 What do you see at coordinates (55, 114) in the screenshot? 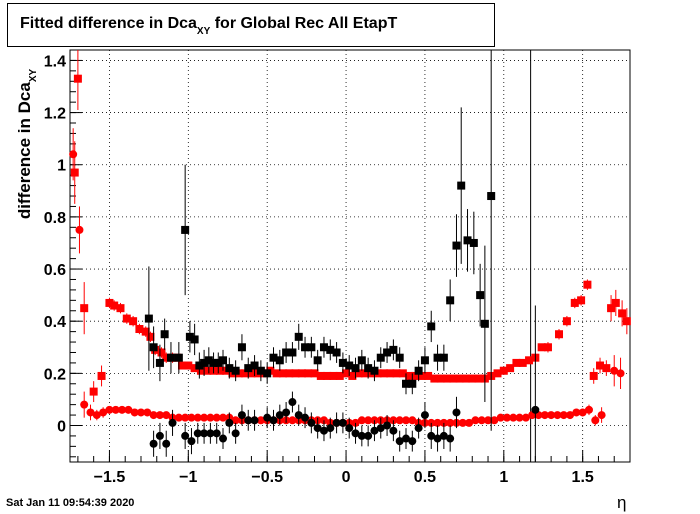
I see `y-tick-label: 1.2` at bounding box center [55, 114].